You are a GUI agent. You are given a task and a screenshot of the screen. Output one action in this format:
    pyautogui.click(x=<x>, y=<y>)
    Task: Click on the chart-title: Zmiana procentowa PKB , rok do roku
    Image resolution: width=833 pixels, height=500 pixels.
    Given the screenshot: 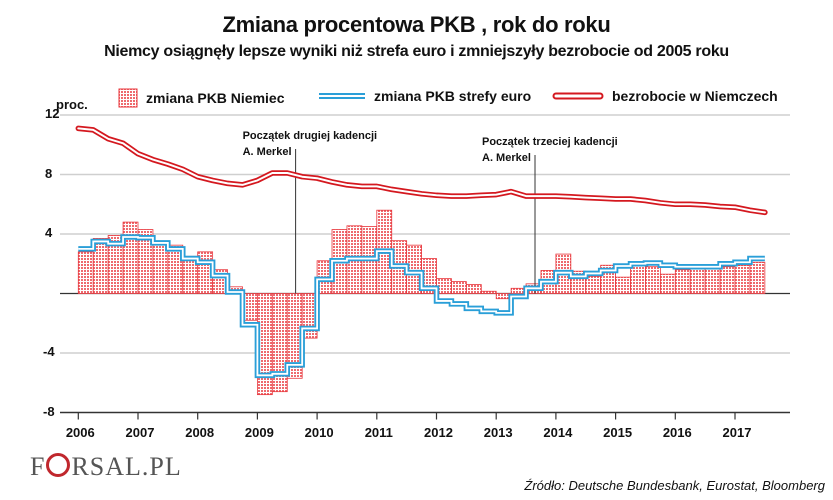 What is the action you would take?
    pyautogui.click(x=416, y=24)
    